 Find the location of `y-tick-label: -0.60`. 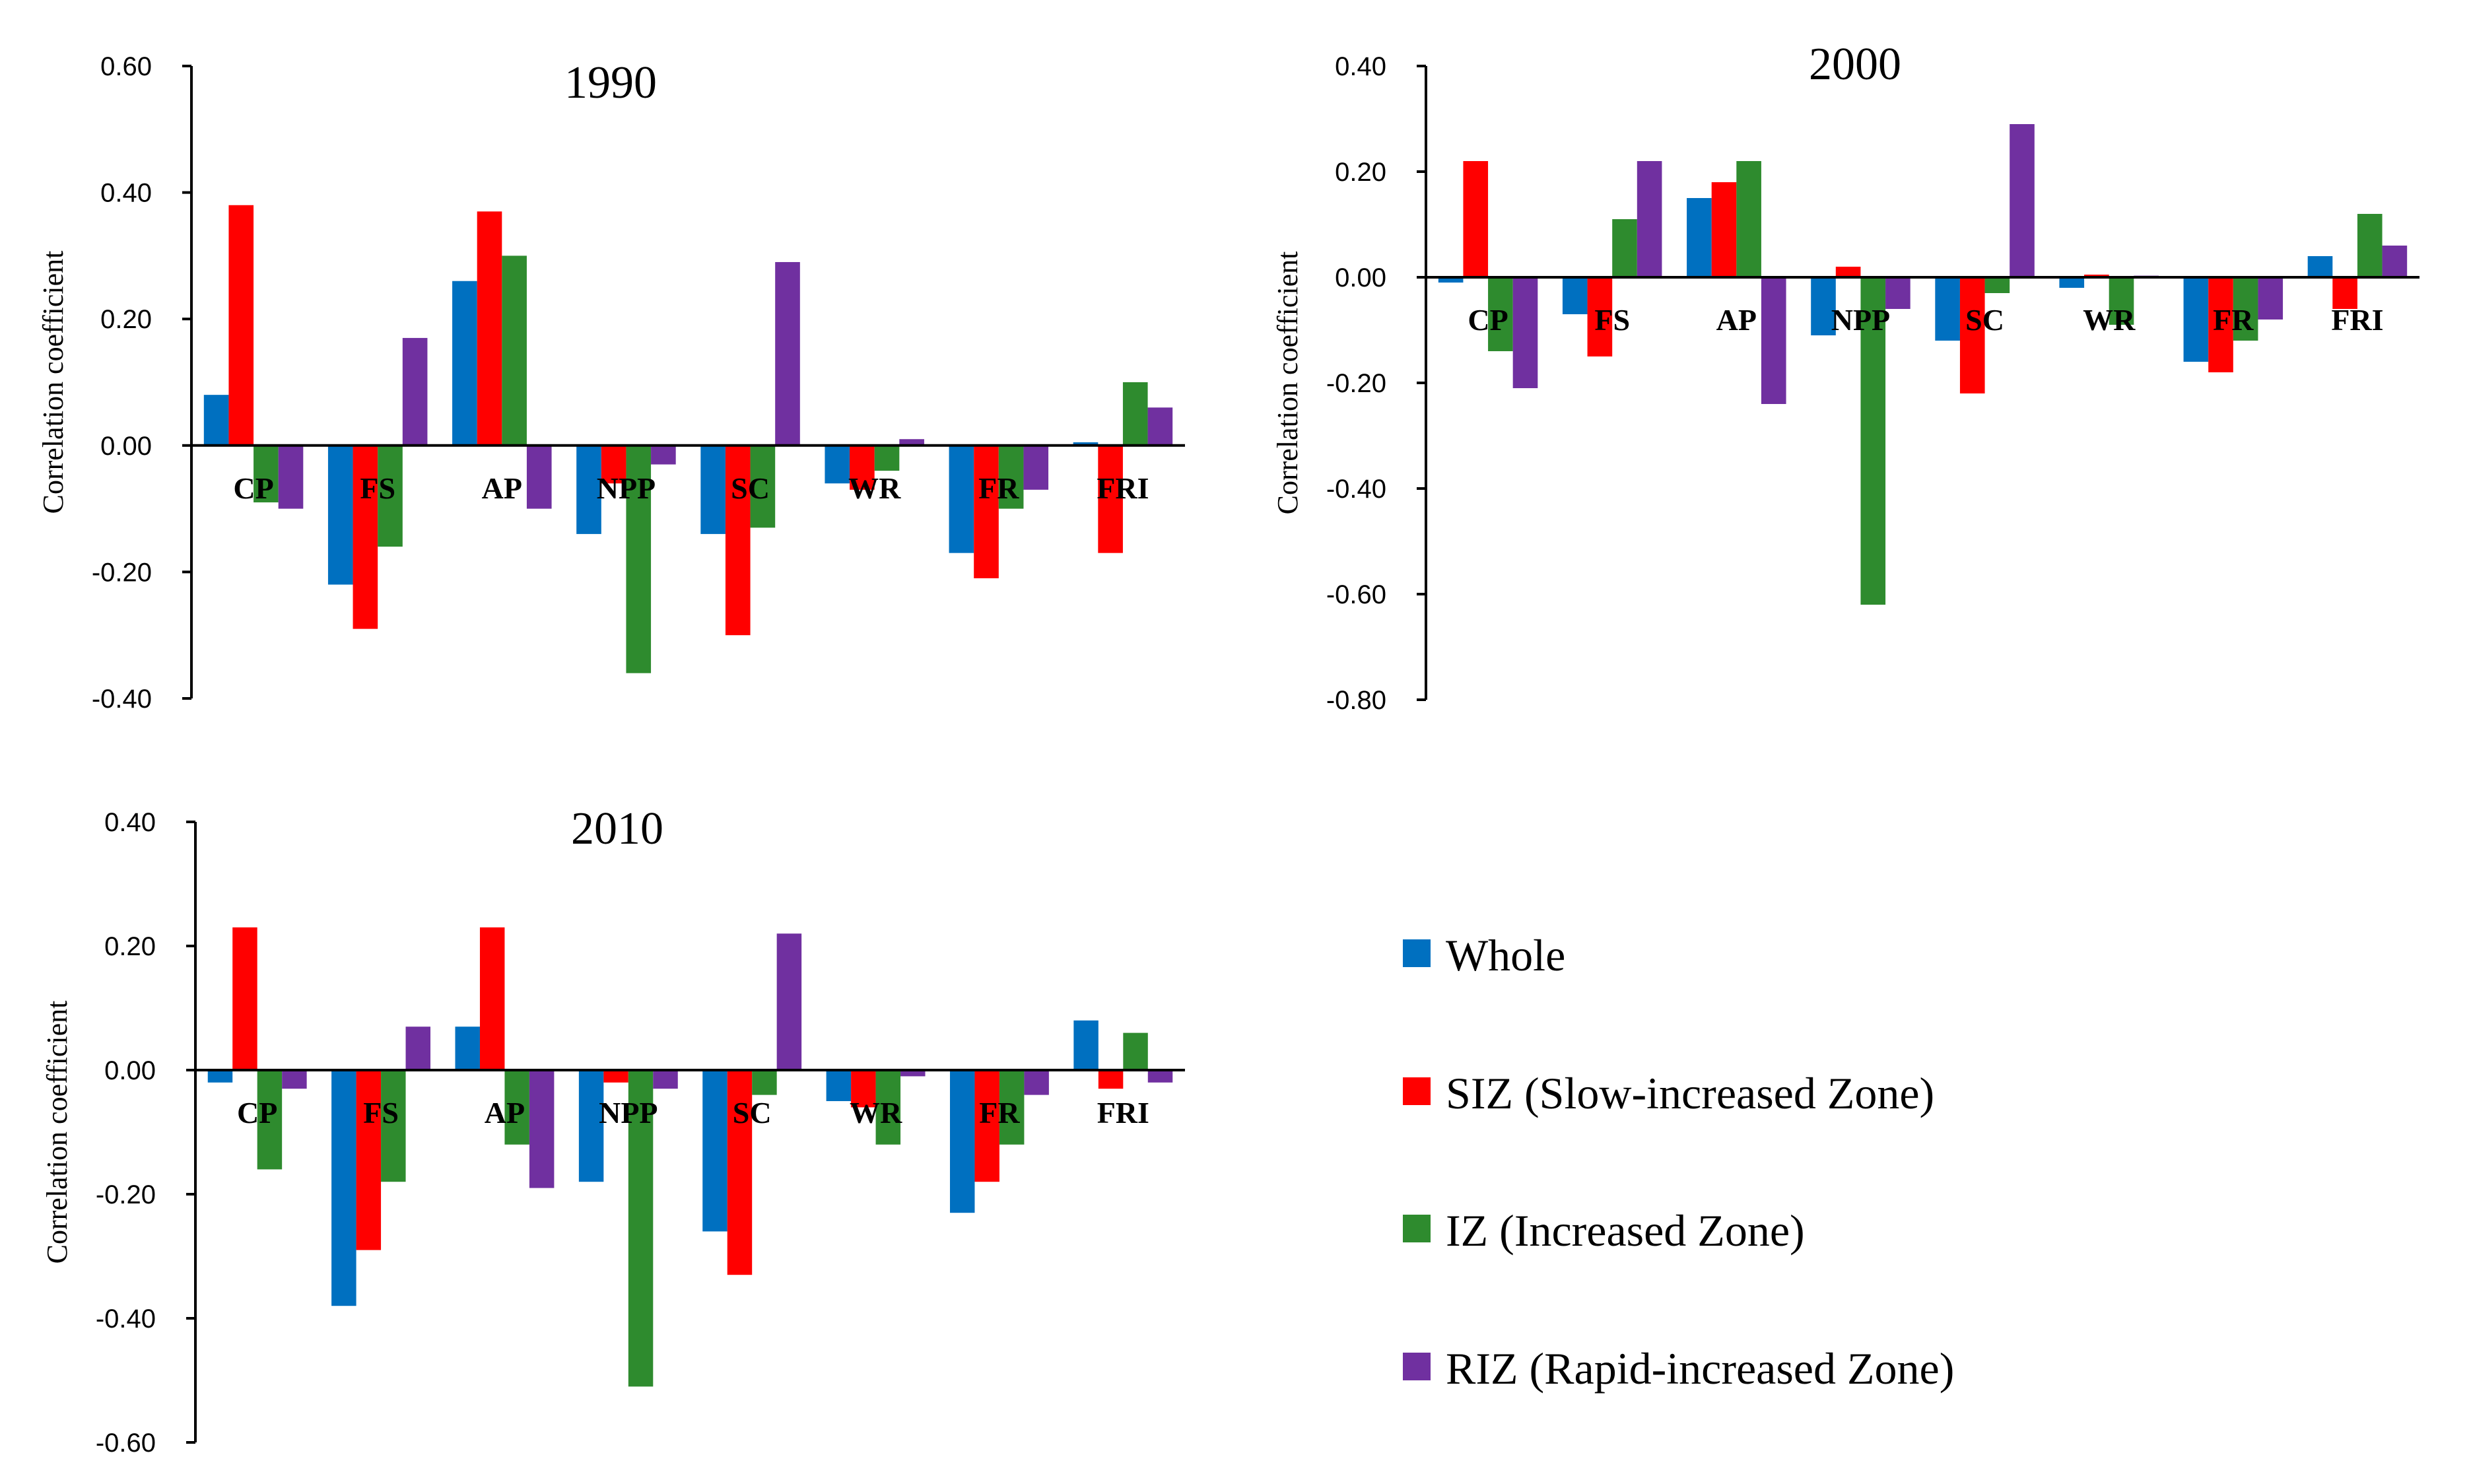

y-tick-label: -0.60 is located at coordinates (1356, 594).